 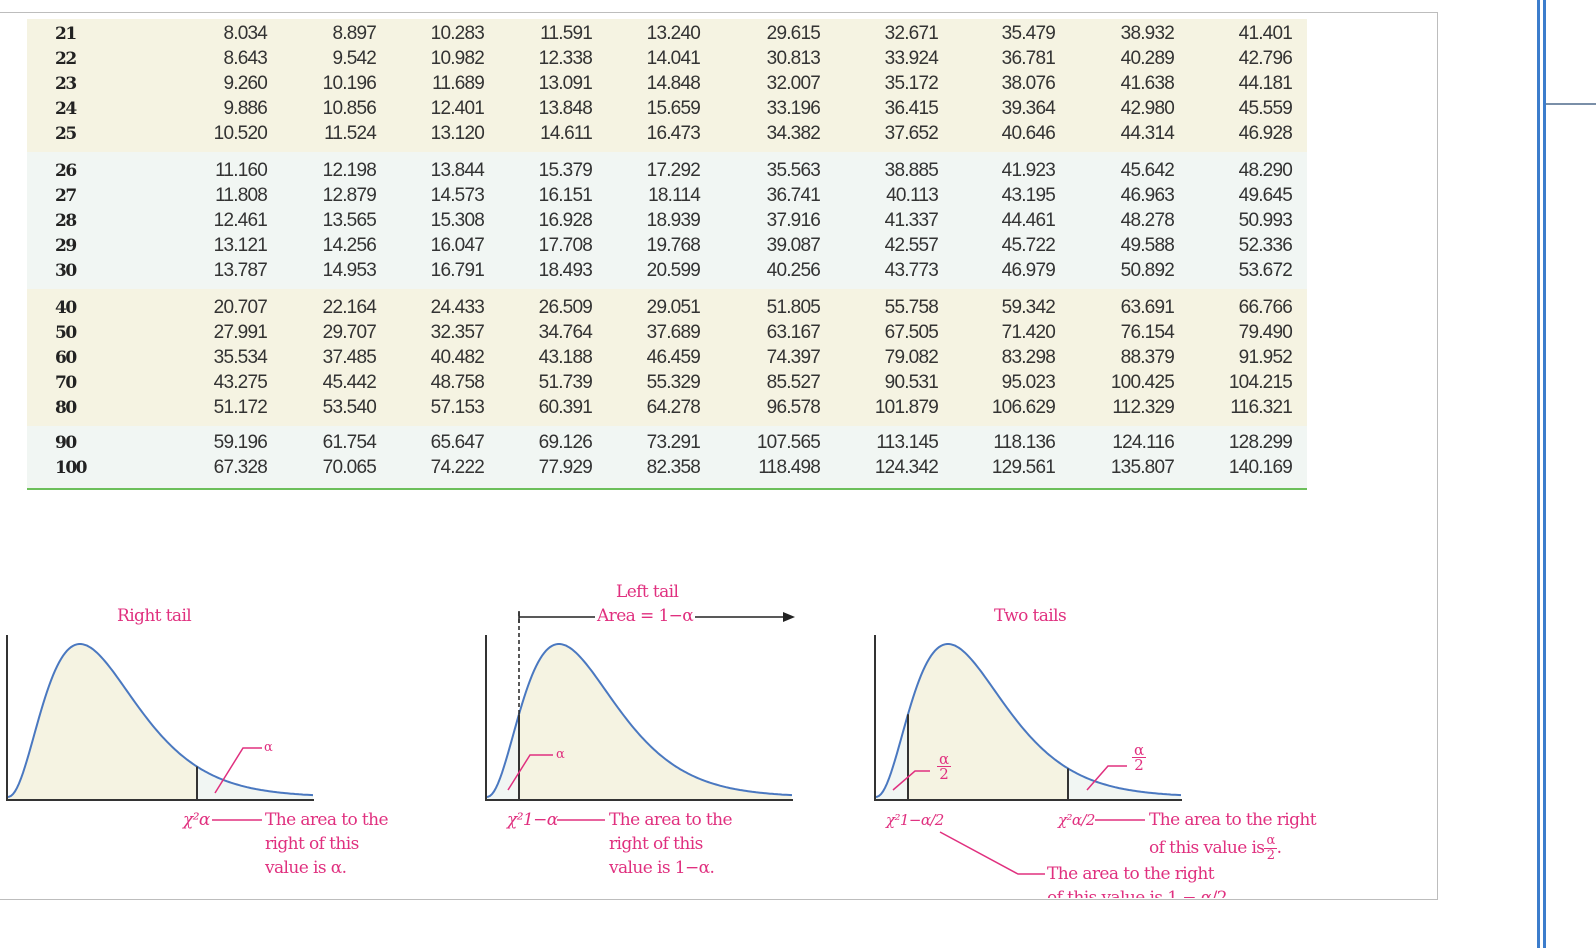 What do you see at coordinates (1131, 874) in the screenshot?
I see `two-tails-left-note-1: The area to the right` at bounding box center [1131, 874].